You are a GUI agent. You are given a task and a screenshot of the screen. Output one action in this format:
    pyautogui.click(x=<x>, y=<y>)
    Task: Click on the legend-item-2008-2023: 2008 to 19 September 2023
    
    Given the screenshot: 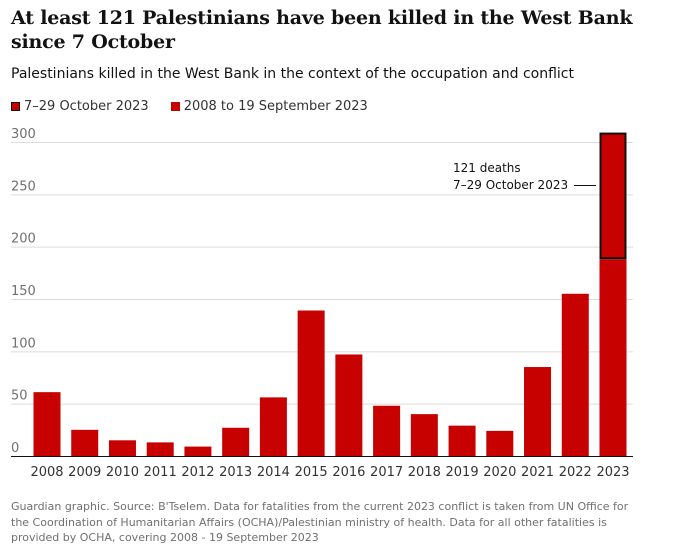 What is the action you would take?
    pyautogui.click(x=269, y=106)
    